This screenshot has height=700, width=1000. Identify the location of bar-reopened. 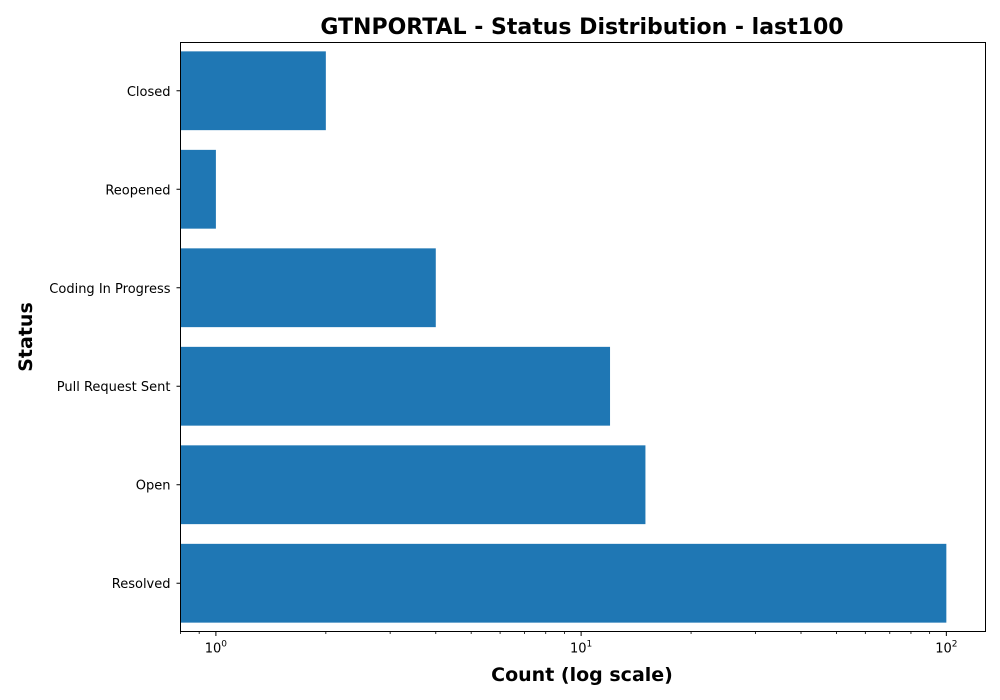
(198, 189).